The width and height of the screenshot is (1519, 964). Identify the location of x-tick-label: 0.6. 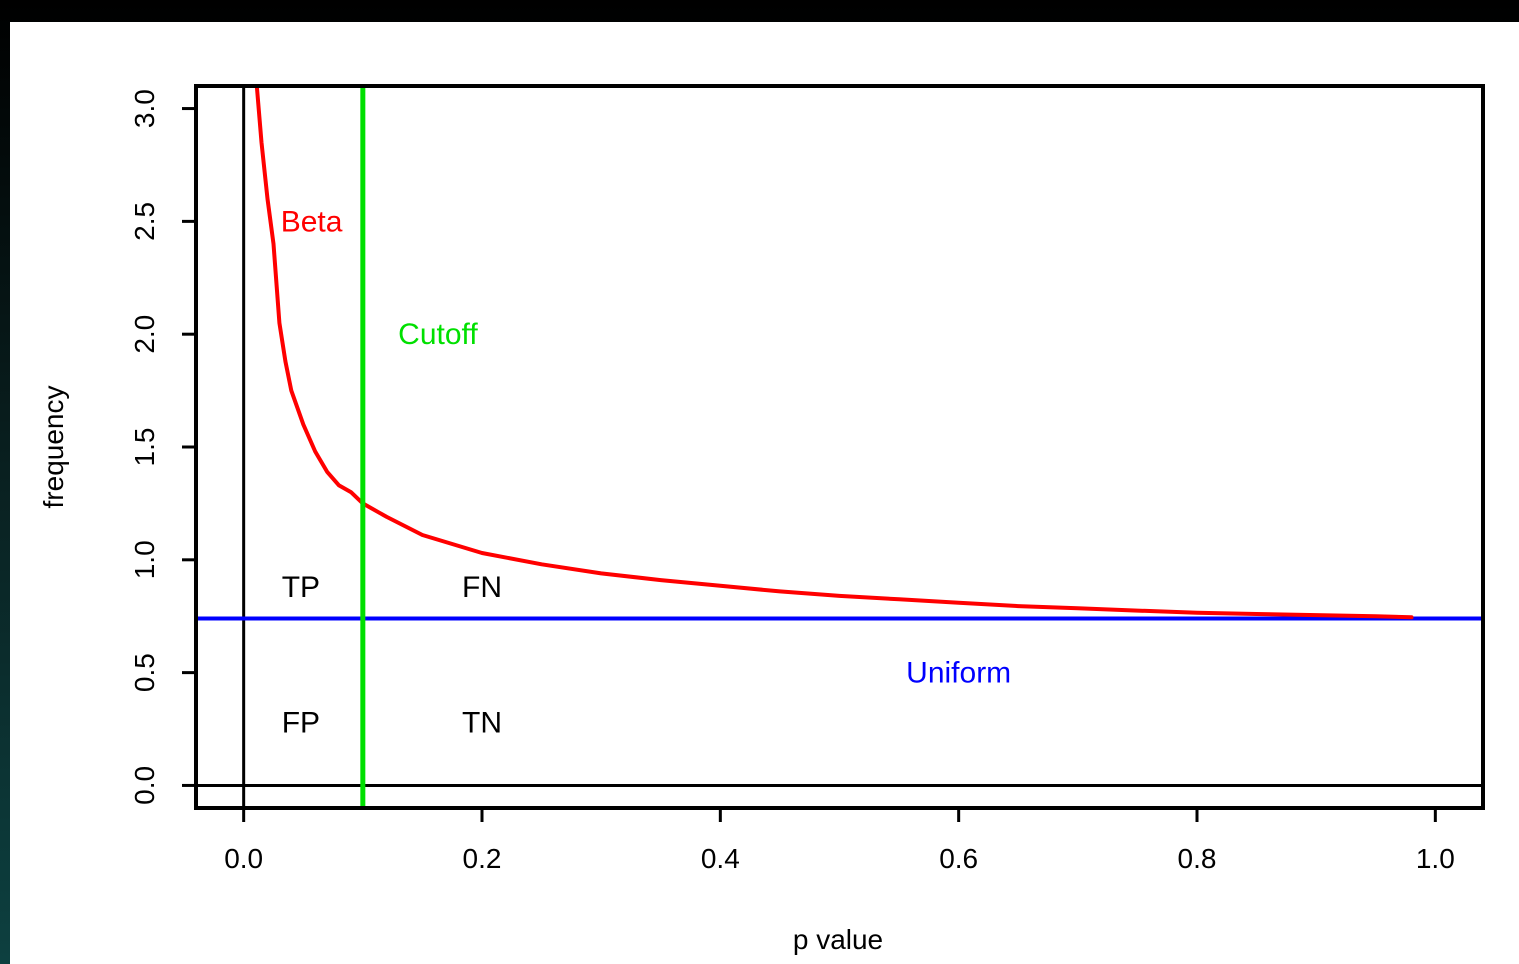
(958, 858).